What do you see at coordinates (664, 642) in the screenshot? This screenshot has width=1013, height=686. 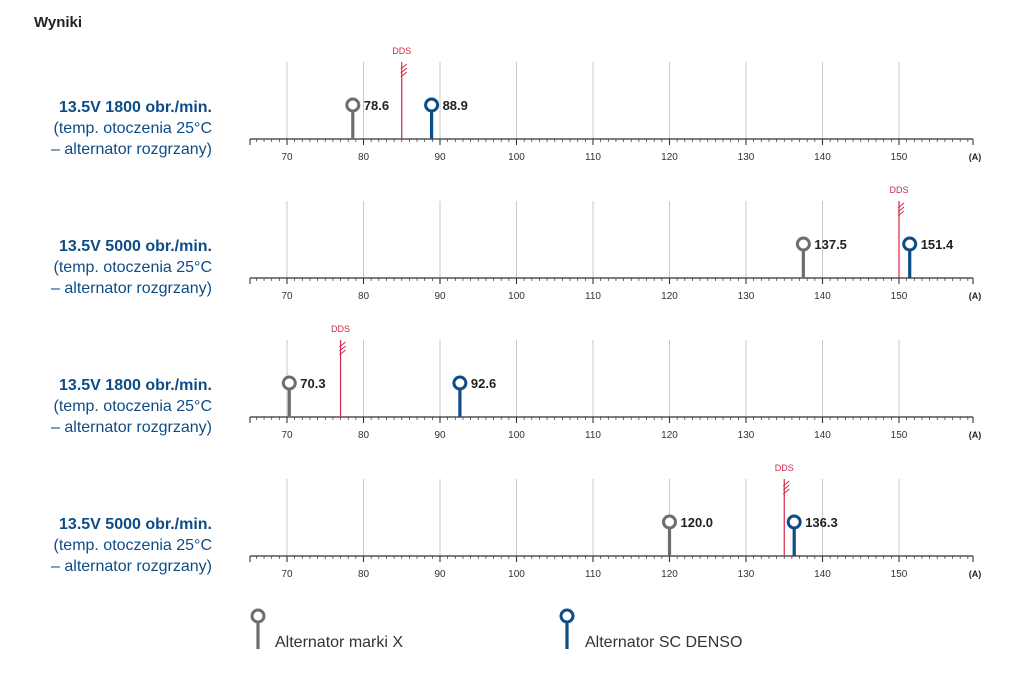 I see `legend-label-denso: Alternator SC DENSO` at bounding box center [664, 642].